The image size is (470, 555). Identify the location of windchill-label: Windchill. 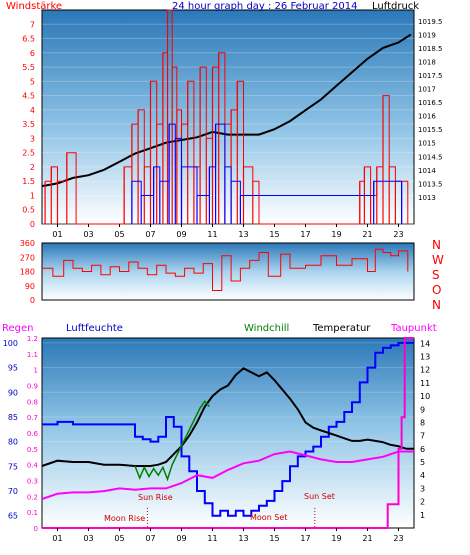
(266, 328).